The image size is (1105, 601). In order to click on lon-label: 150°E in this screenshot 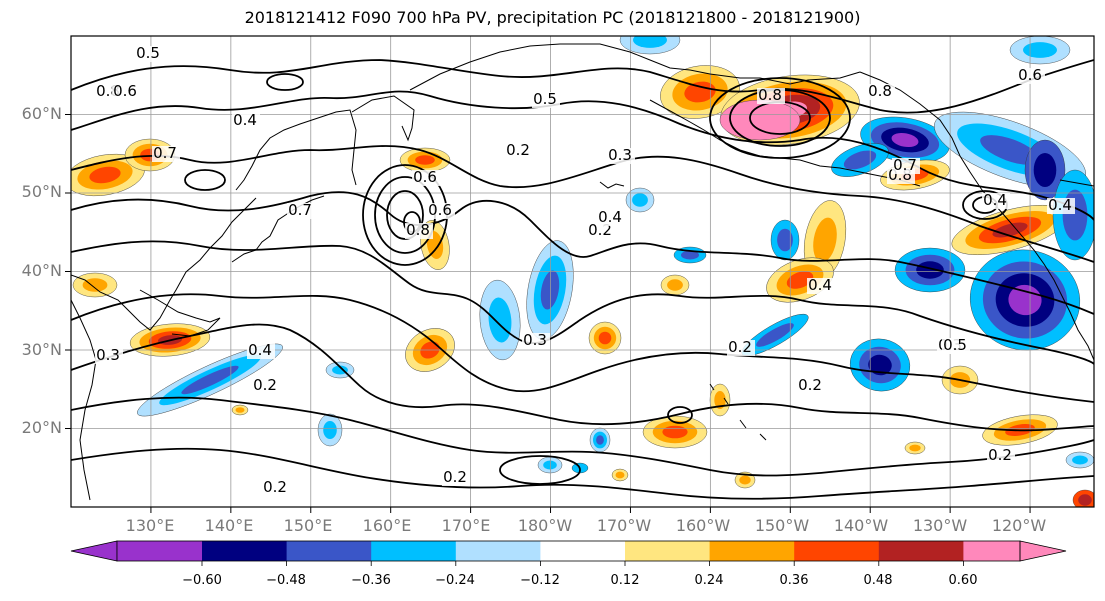, I will do `click(308, 525)`.